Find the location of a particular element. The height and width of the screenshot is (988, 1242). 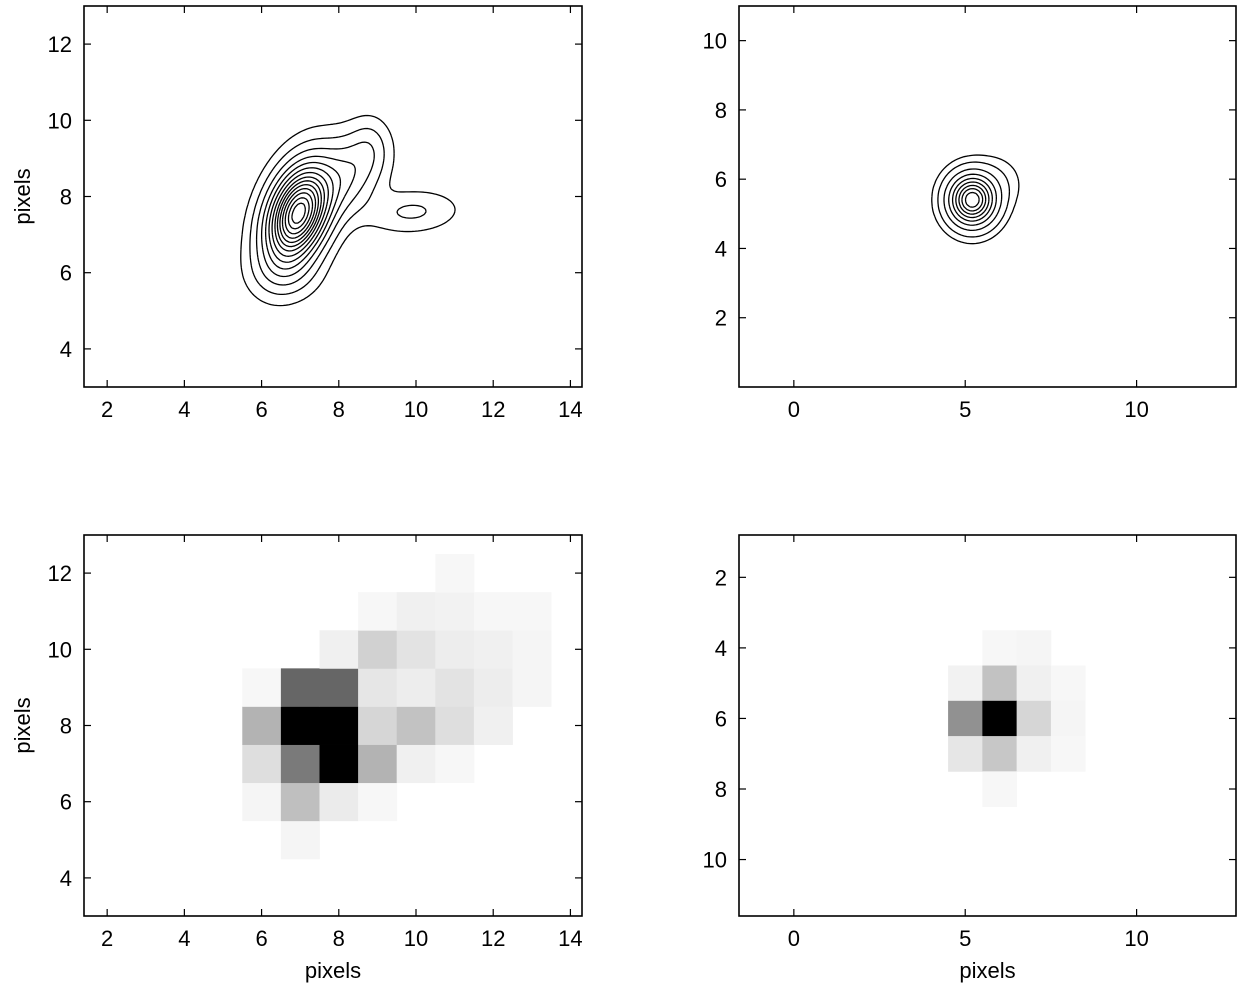

y-axis-label: pixels is located at coordinates (22, 725).